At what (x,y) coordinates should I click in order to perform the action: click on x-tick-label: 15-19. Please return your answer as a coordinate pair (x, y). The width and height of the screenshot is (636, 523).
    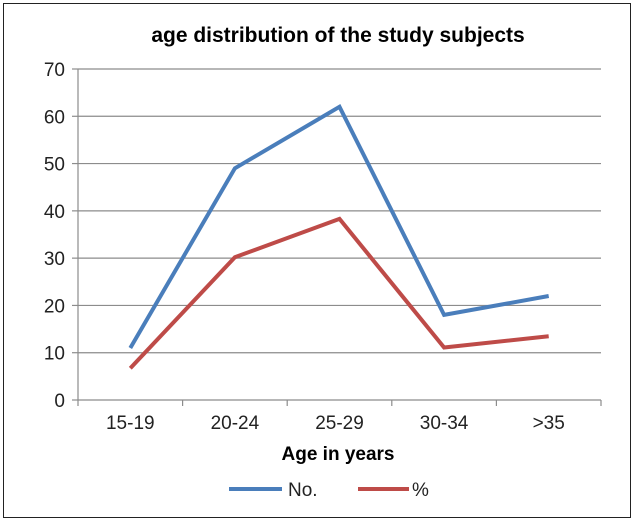
    Looking at the image, I should click on (130, 423).